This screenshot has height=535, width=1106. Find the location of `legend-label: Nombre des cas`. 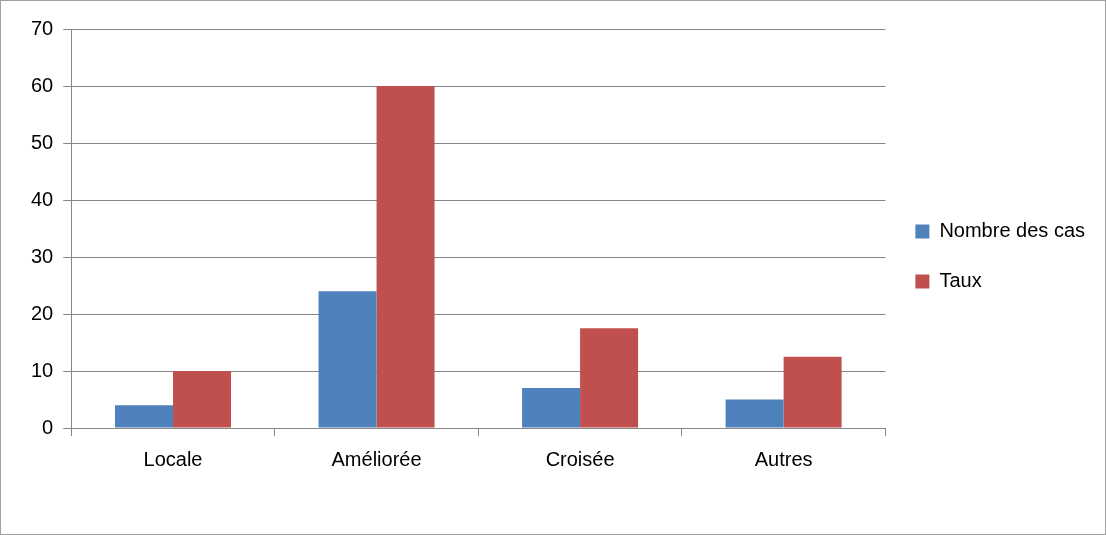

legend-label: Nombre des cas is located at coordinates (1012, 230).